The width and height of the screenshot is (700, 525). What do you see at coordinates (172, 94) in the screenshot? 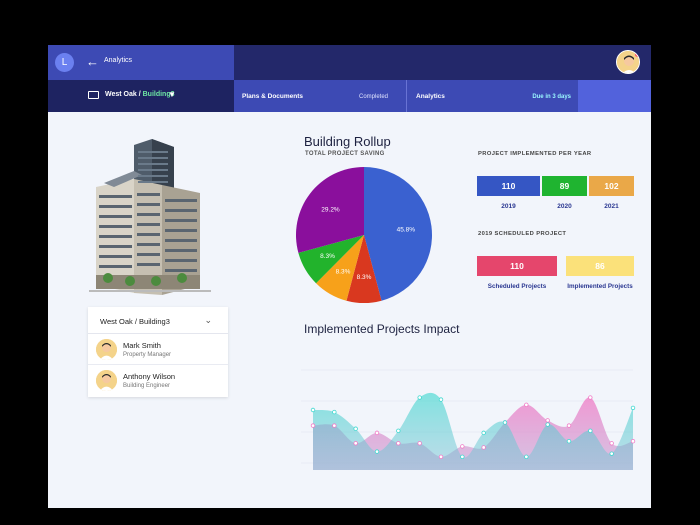
I see `chevron-down-icon: ▼` at bounding box center [172, 94].